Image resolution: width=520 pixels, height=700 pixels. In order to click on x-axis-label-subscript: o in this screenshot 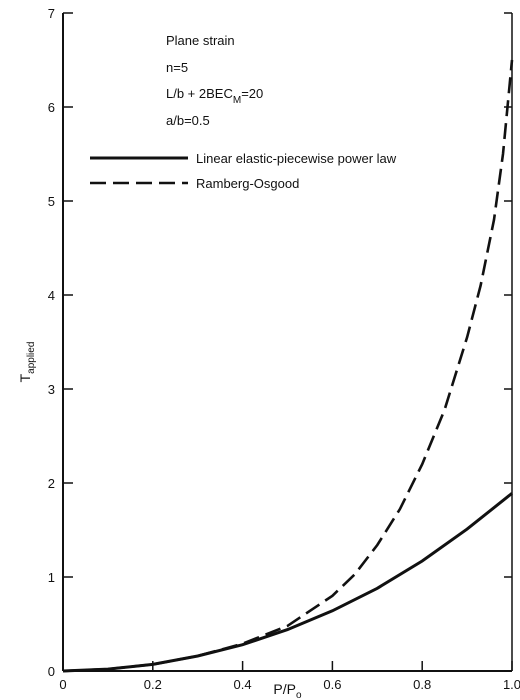, I will do `click(299, 695)`.